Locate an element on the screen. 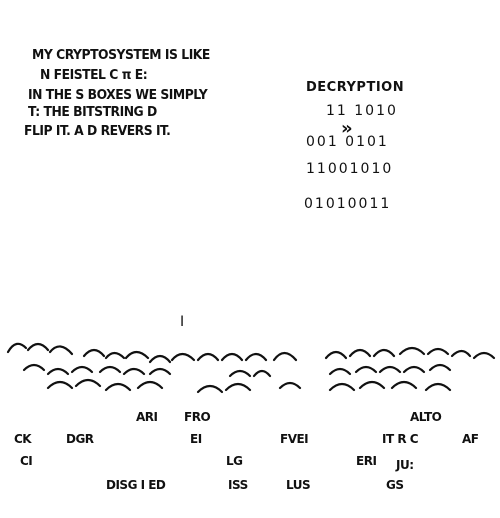 The width and height of the screenshot is (500, 518). narration-line-1: MY CRYPTOSYSTEM IS LIKE is located at coordinates (121, 55).